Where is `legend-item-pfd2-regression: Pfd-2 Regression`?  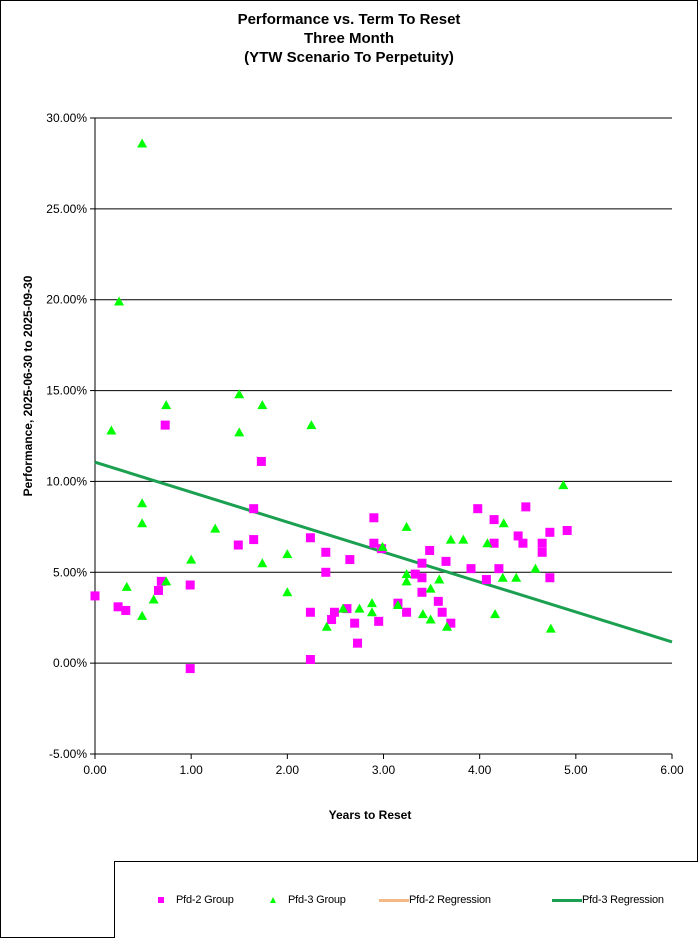
legend-item-pfd2-regression: Pfd-2 Regression is located at coordinates (435, 900).